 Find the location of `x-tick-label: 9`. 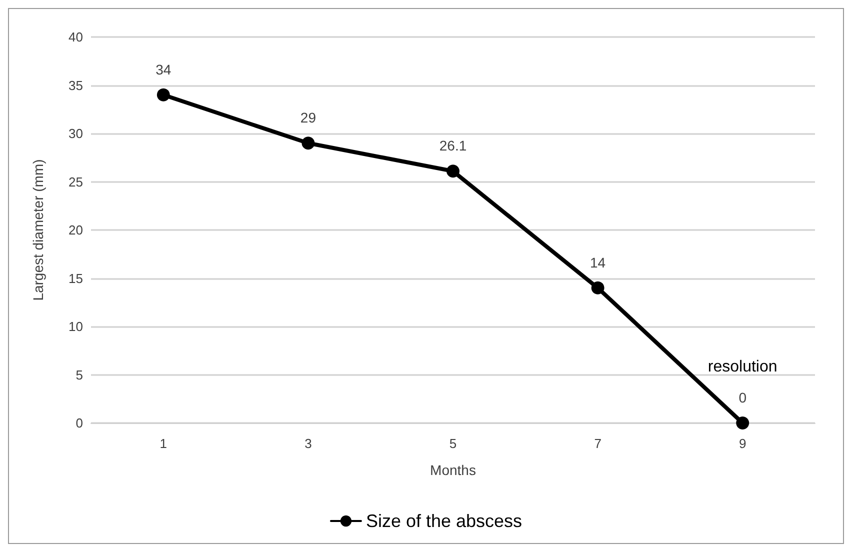

x-tick-label: 9 is located at coordinates (742, 443).